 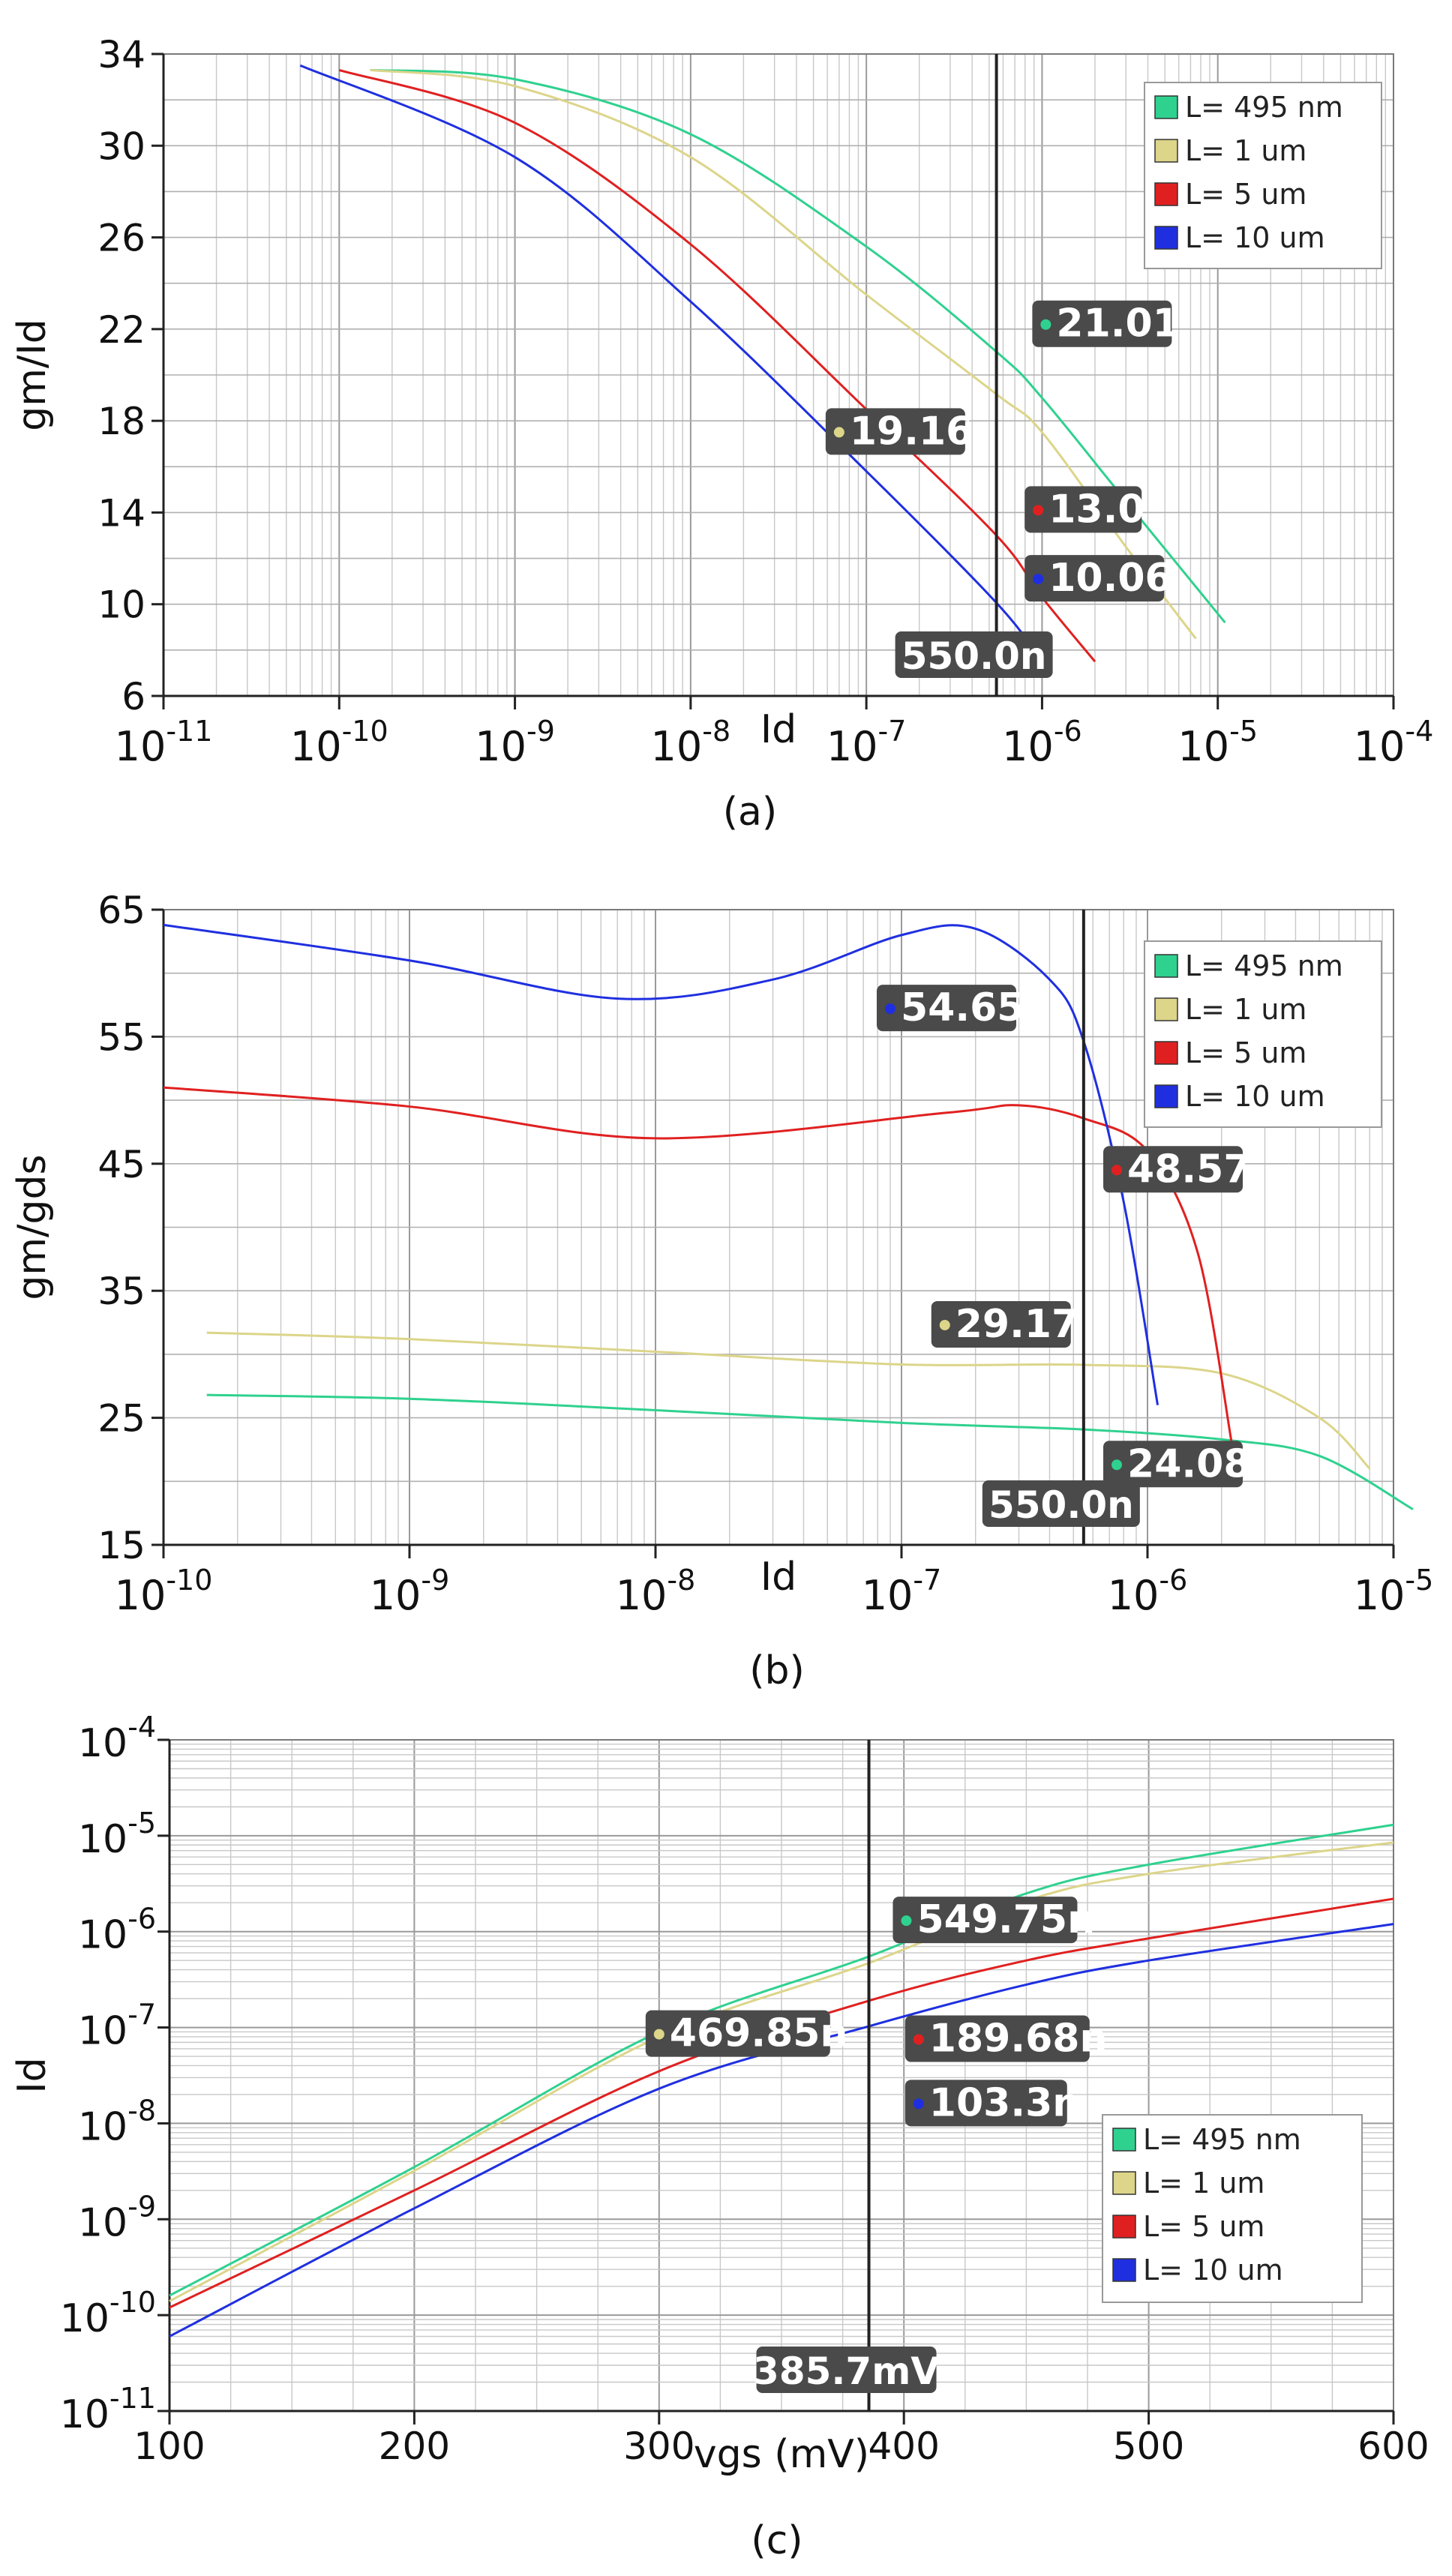 I want to click on marker-callout: 10.06, so click(x=1098, y=579).